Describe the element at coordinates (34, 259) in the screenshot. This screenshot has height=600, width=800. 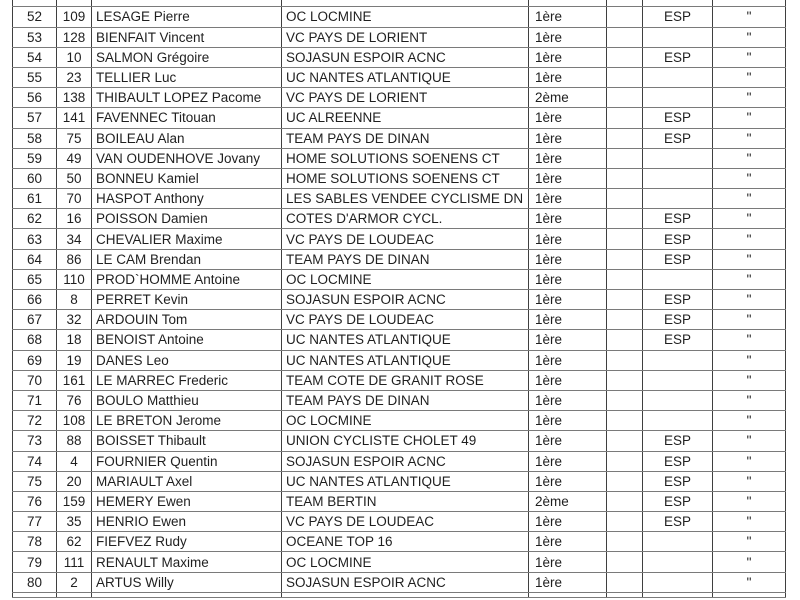
I see `rank-cell: 64` at that location.